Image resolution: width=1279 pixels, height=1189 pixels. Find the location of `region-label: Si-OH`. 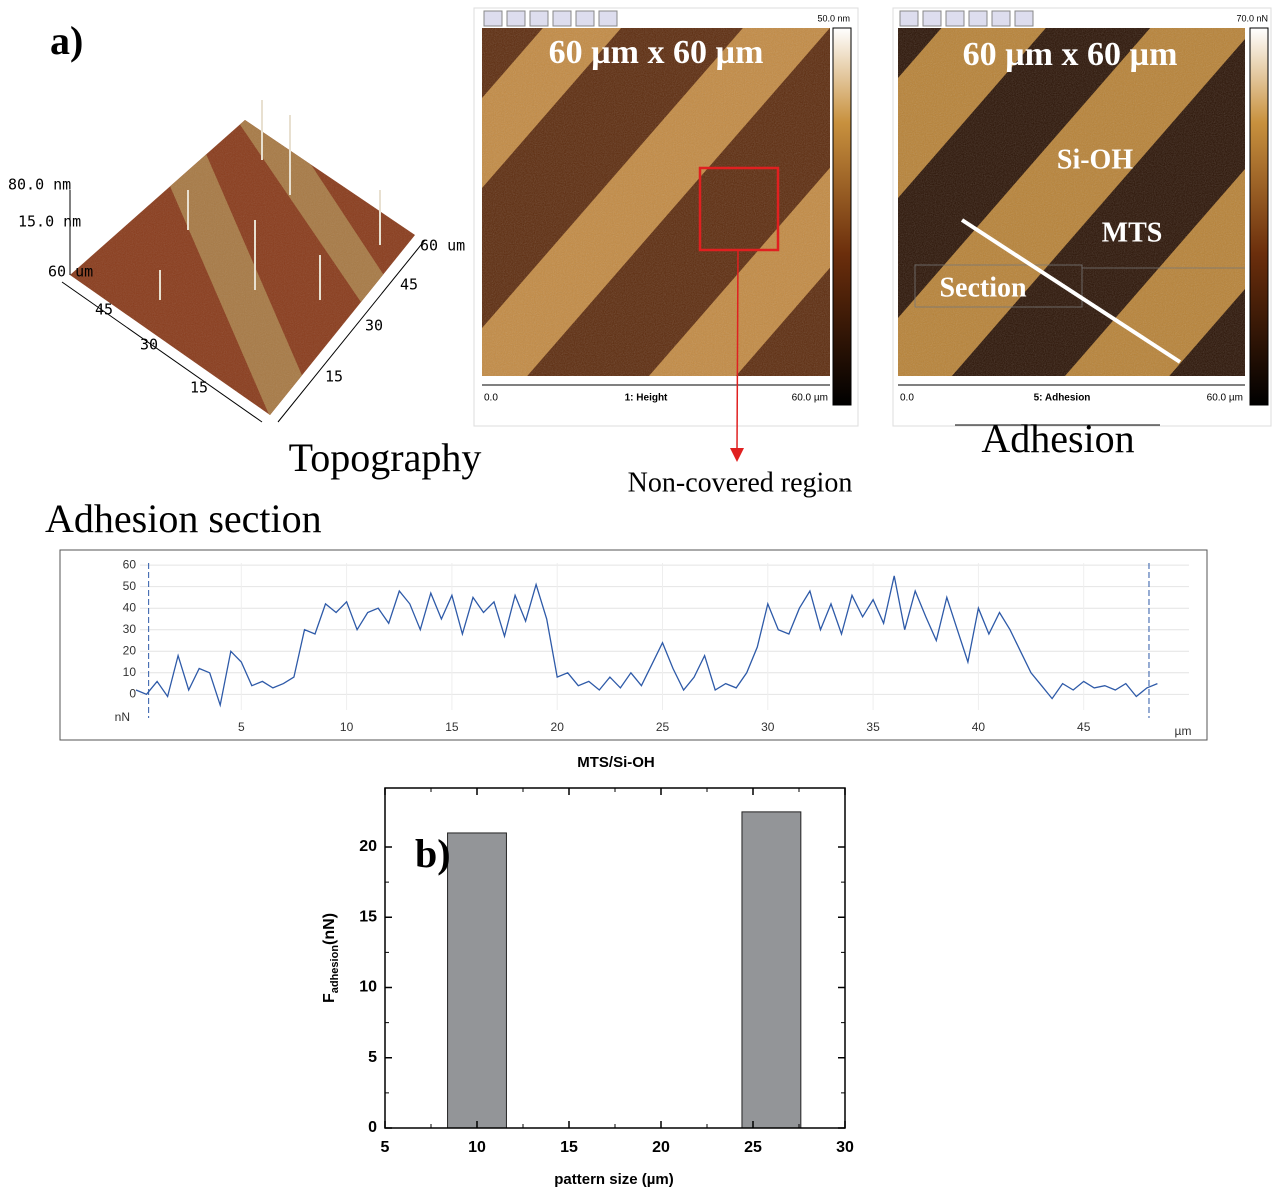

region-label: Si-OH is located at coordinates (1095, 159).